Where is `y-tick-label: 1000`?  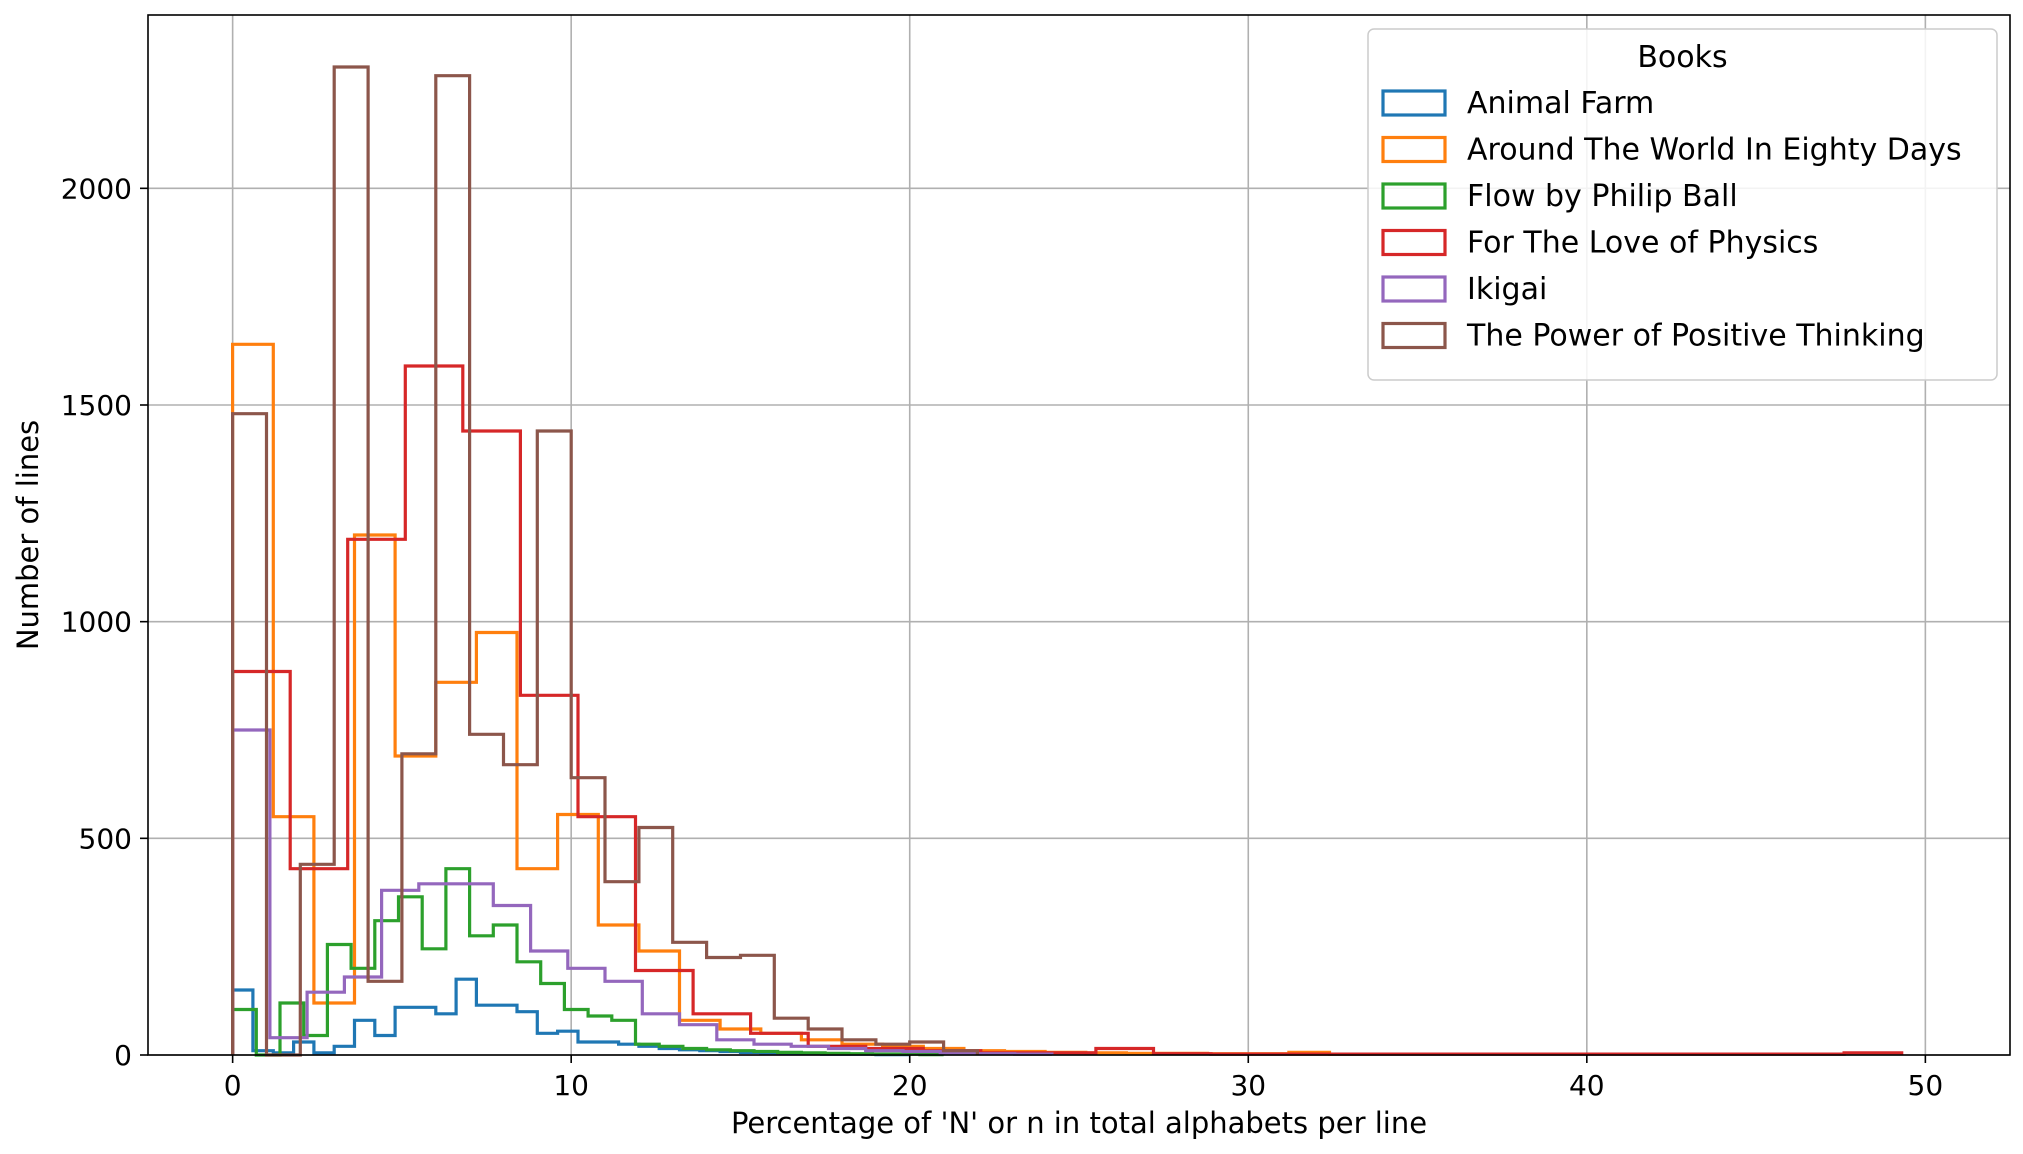 y-tick-label: 1000 is located at coordinates (96, 622).